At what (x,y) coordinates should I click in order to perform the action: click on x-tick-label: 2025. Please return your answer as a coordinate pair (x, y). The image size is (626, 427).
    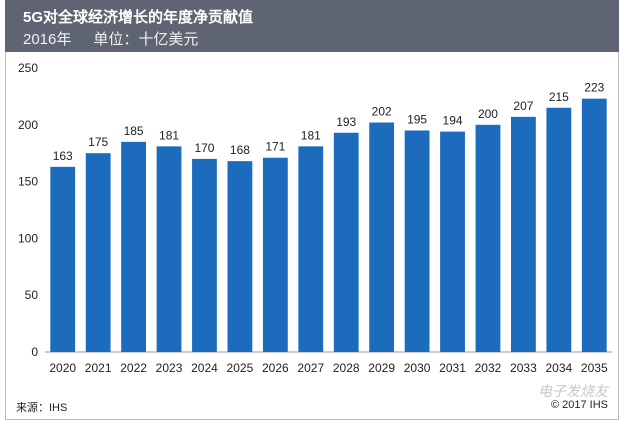
    Looking at the image, I should click on (240, 368).